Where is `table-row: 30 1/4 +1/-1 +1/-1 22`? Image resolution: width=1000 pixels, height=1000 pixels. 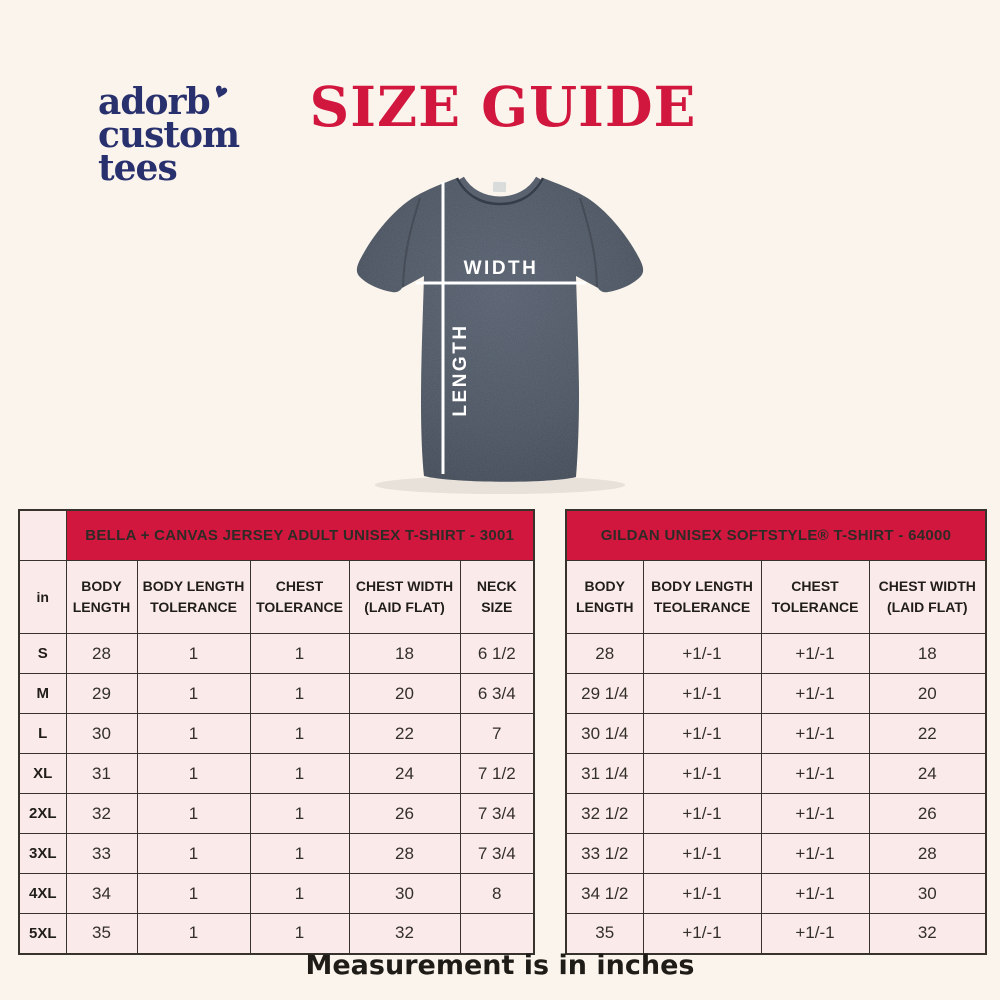
table-row: 30 1/4 +1/-1 +1/-1 22 is located at coordinates (776, 733).